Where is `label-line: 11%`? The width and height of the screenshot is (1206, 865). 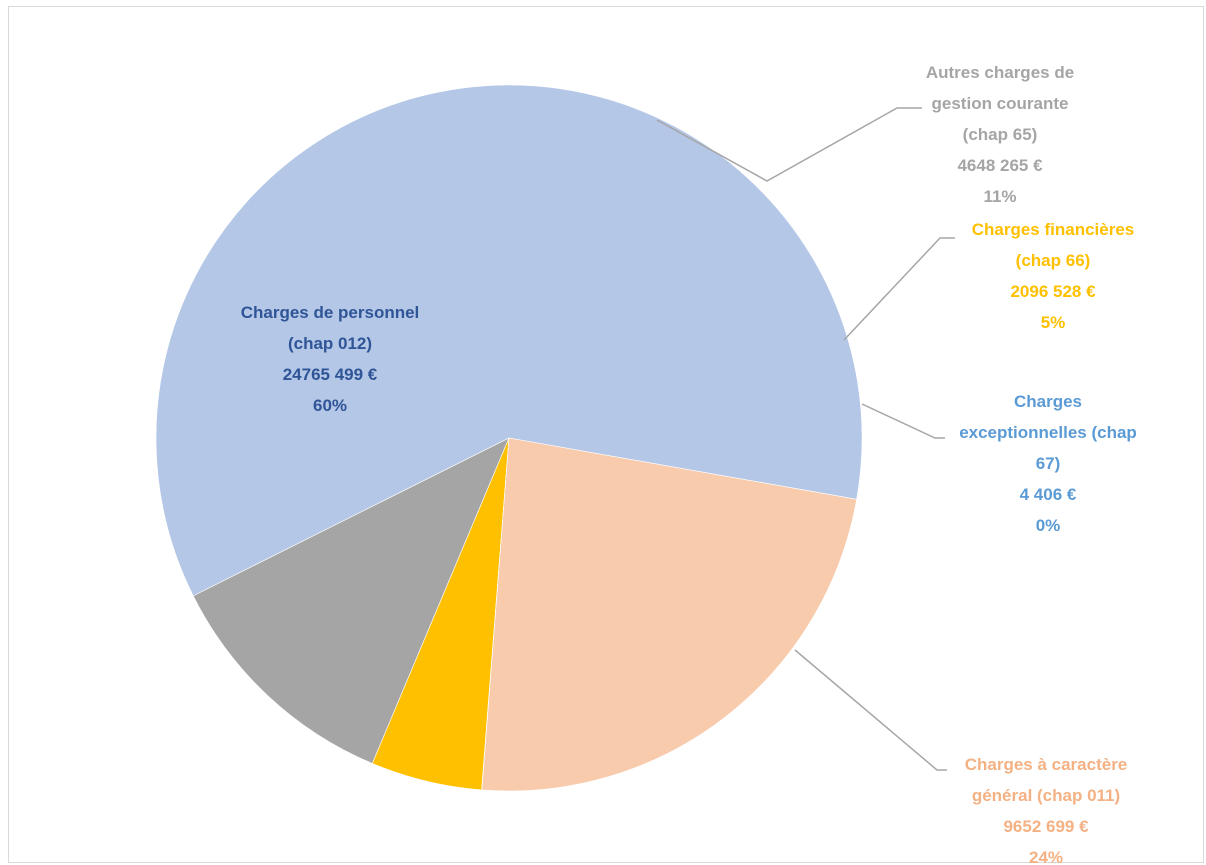 label-line: 11% is located at coordinates (999, 196).